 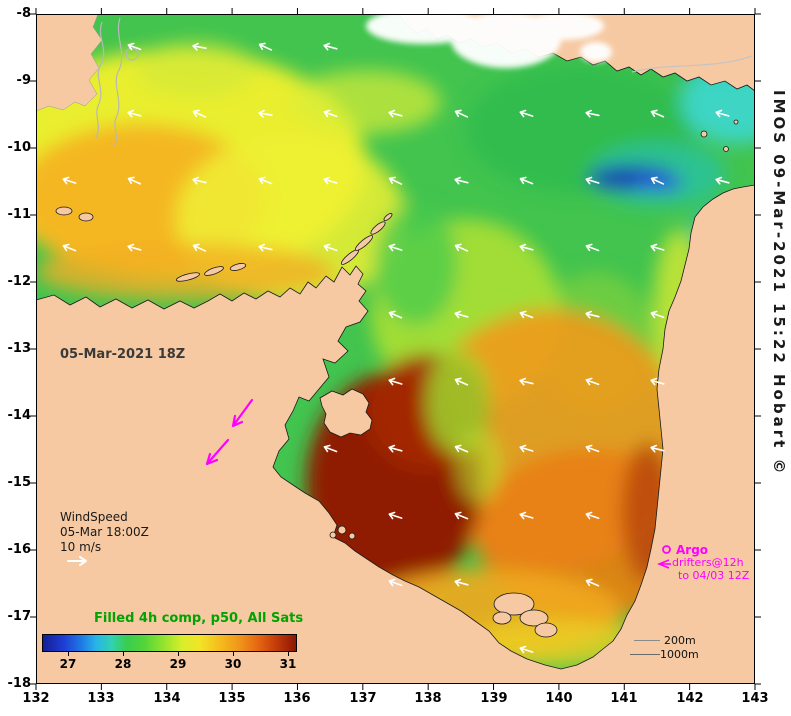 I want to click on drifter-vectors, so click(x=229, y=432).